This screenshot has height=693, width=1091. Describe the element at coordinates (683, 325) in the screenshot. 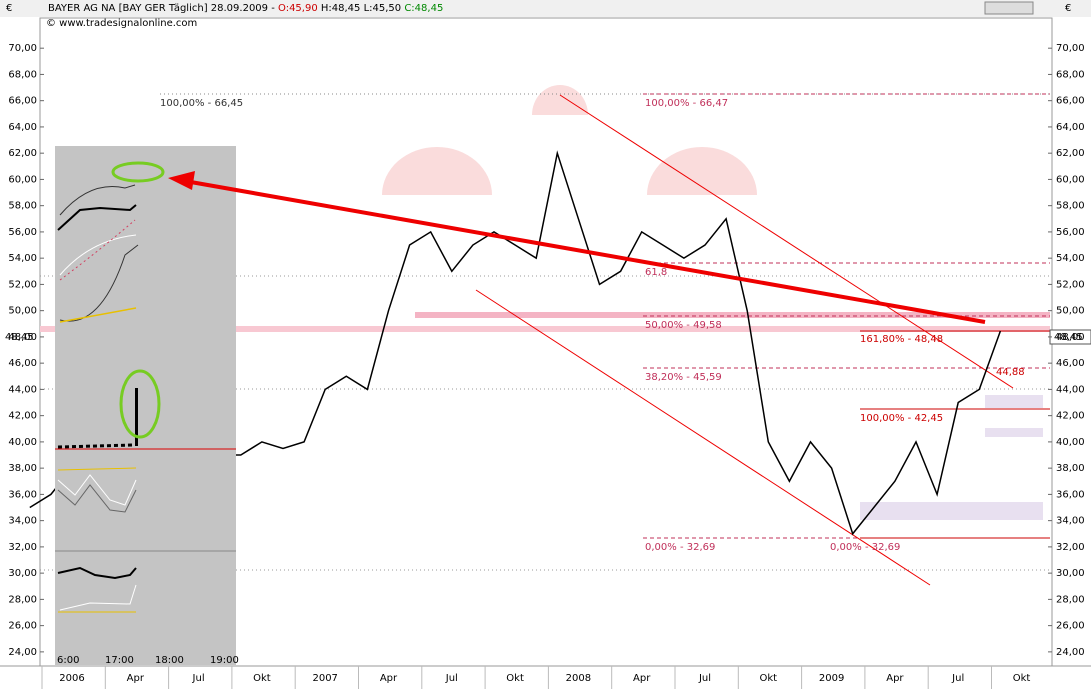

I see `annotation: 50,00% - 49,58` at that location.